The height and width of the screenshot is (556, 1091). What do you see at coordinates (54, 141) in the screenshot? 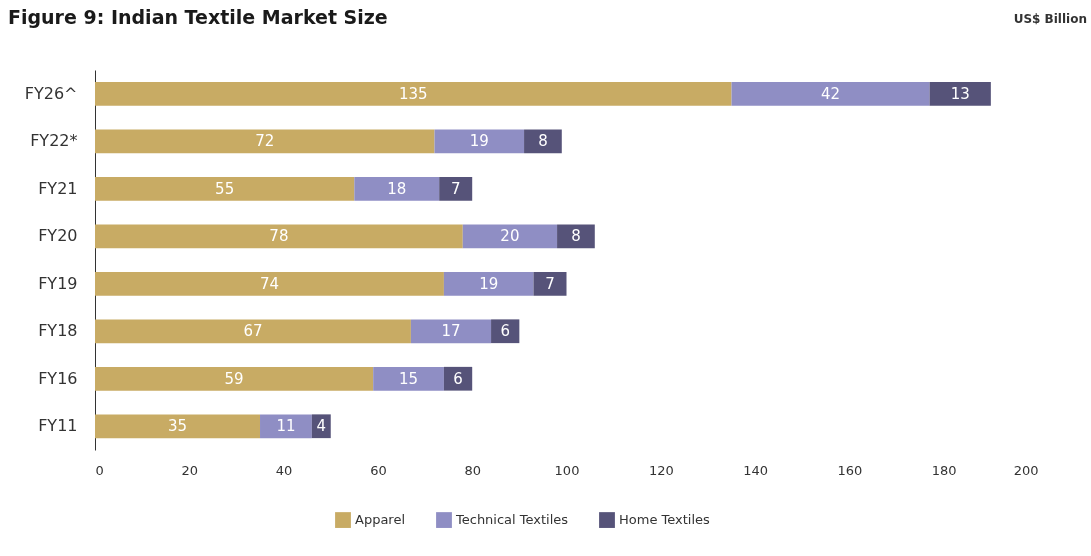
I see `y-tick-label: FY22*` at bounding box center [54, 141].